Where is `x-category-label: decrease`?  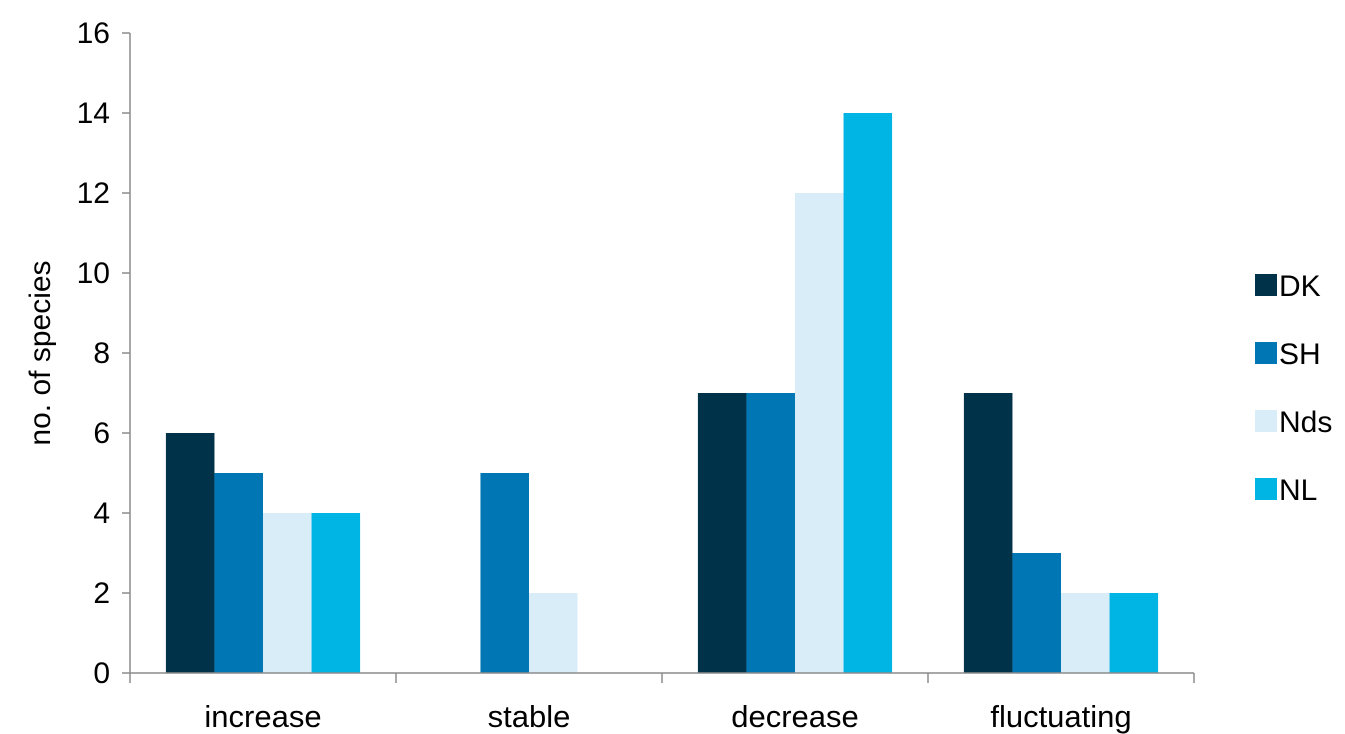
x-category-label: decrease is located at coordinates (795, 716).